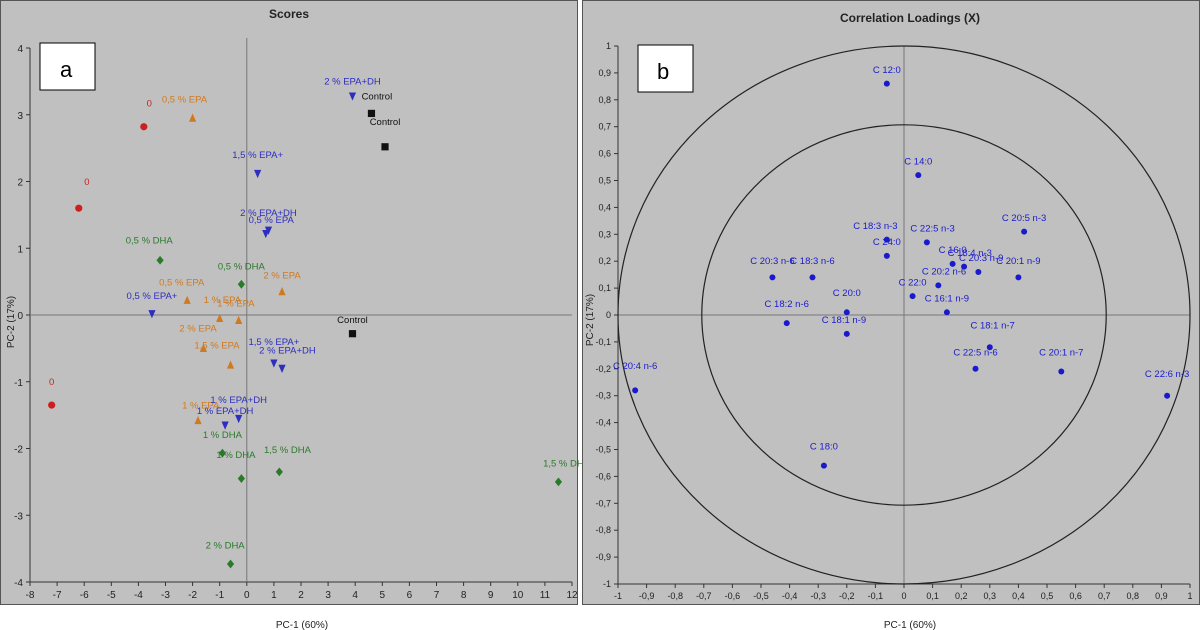  Describe the element at coordinates (1018, 261) in the screenshot. I see `data-label: C 20:1 n-9` at that location.